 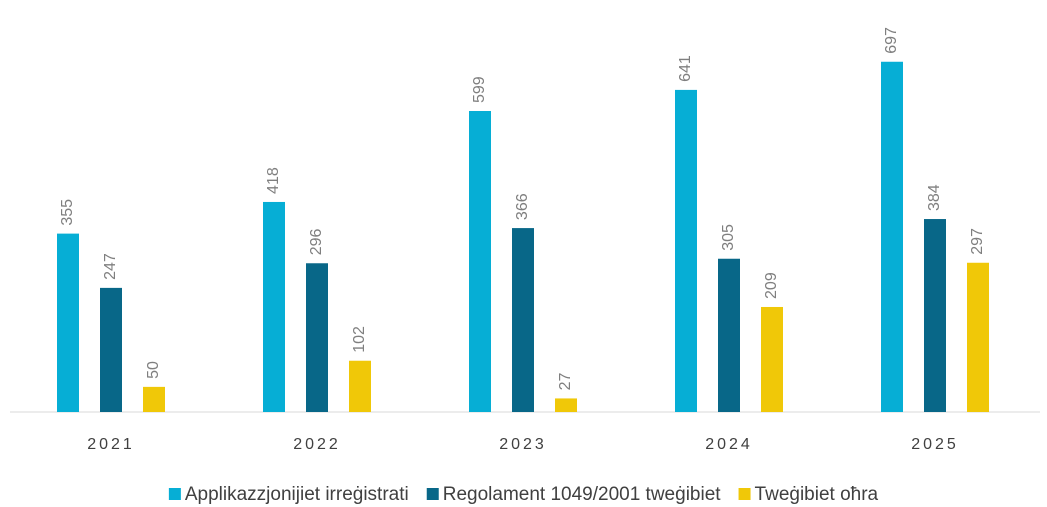 What do you see at coordinates (817, 494) in the screenshot?
I see `legend-label: Tweġibiet oħra` at bounding box center [817, 494].